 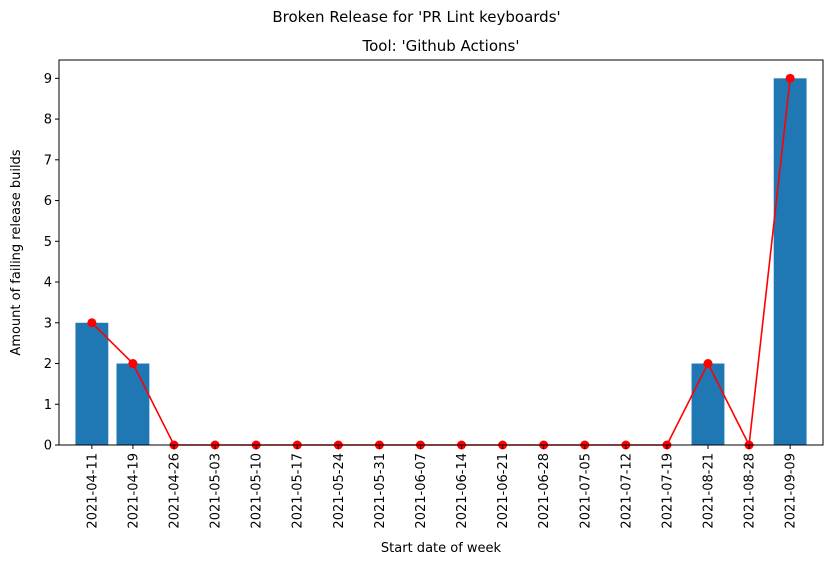 I want to click on x-tick-label-2021-08-21: 2021-08-21, so click(x=708, y=491).